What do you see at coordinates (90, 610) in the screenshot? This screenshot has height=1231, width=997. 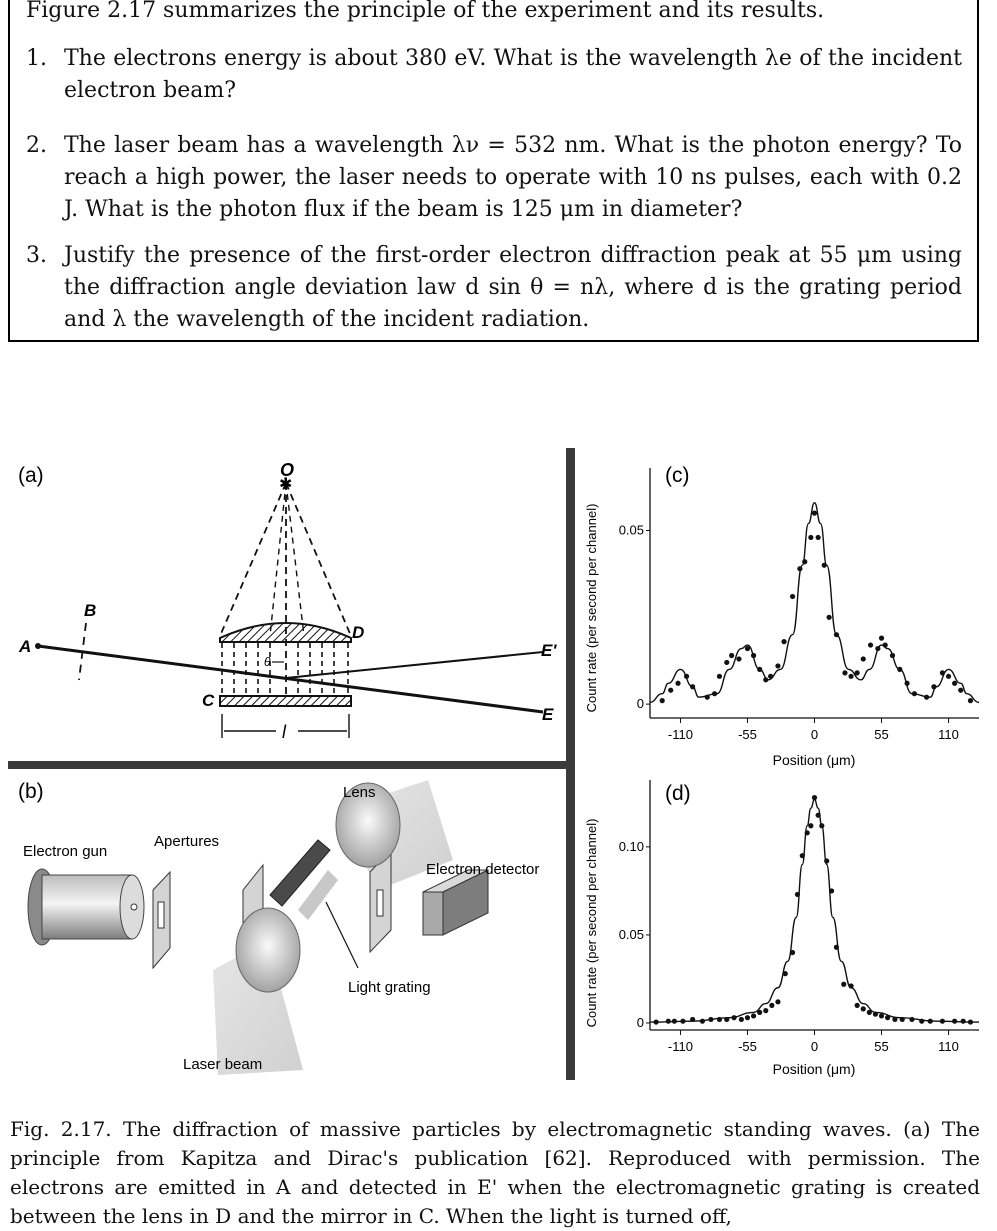 I see `point-b-label: B` at bounding box center [90, 610].